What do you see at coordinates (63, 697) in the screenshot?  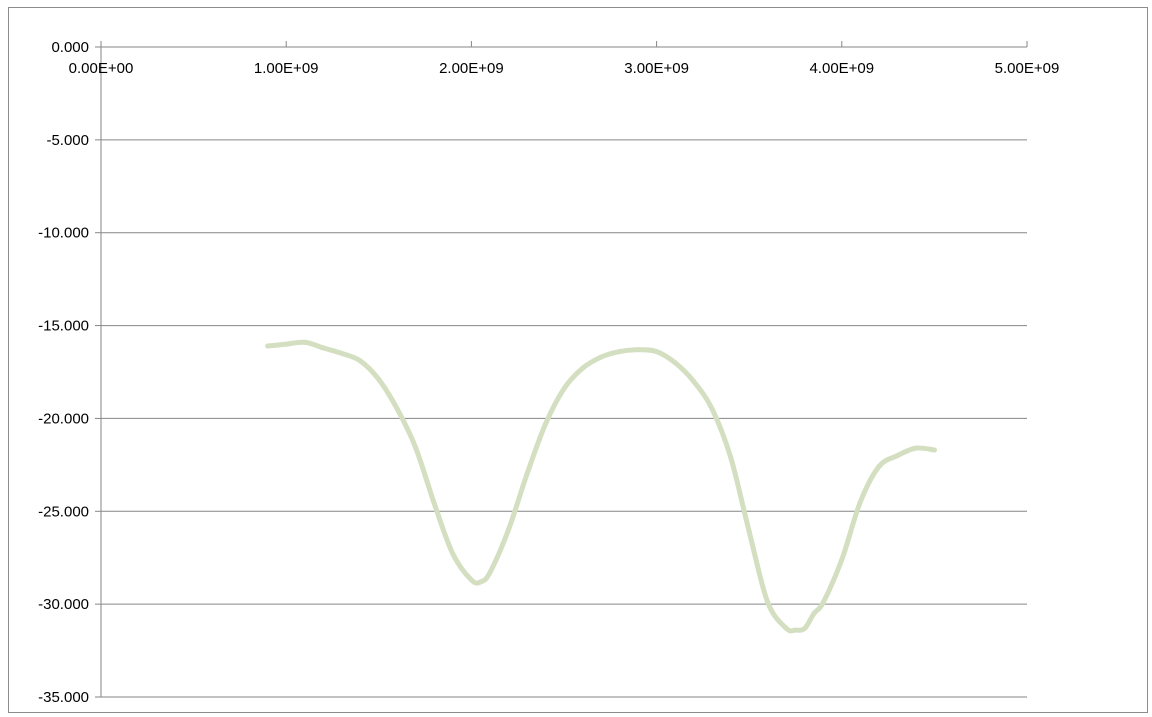 I see `y-tick-label: -35.000` at bounding box center [63, 697].